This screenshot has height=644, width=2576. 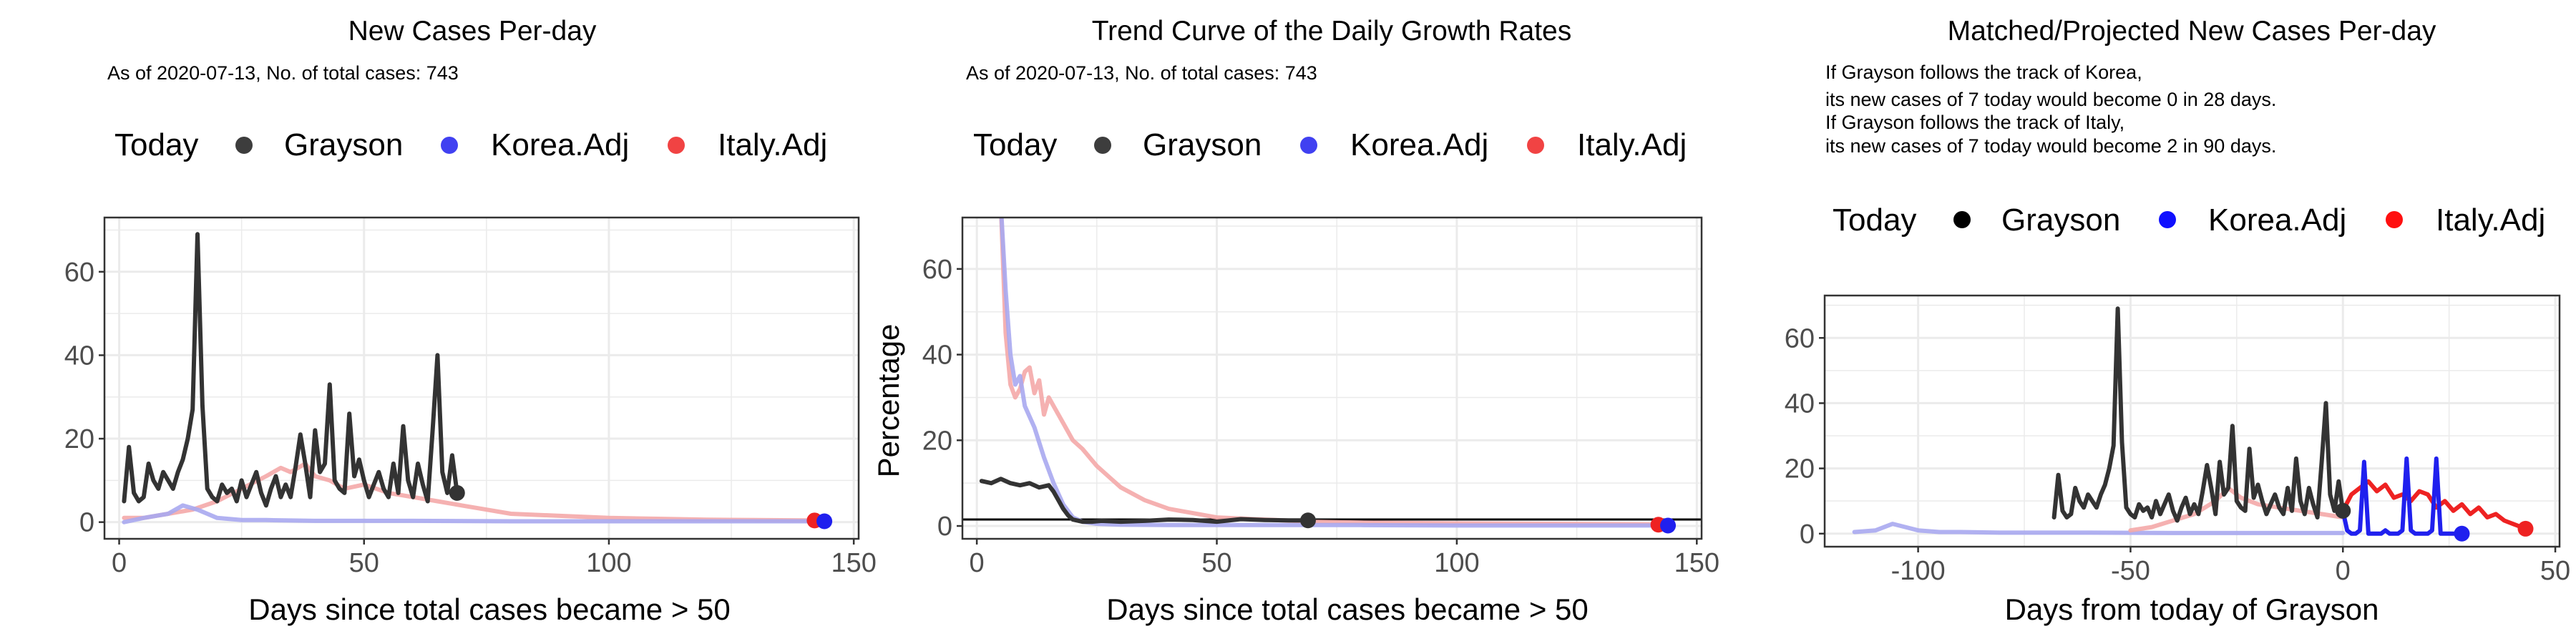 What do you see at coordinates (2525, 528) in the screenshot?
I see `endpoint-marker-italy` at bounding box center [2525, 528].